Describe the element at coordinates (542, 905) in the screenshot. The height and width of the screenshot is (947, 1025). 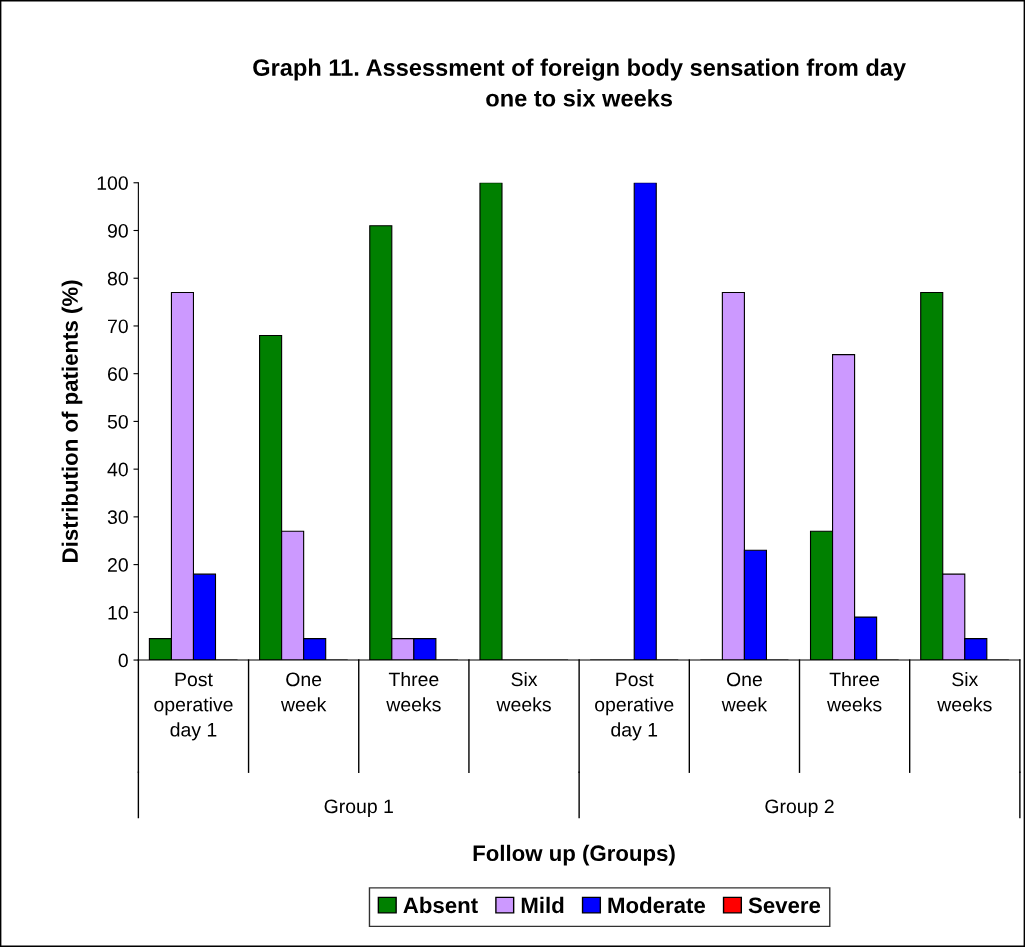
I see `legend-label: Mild` at that location.